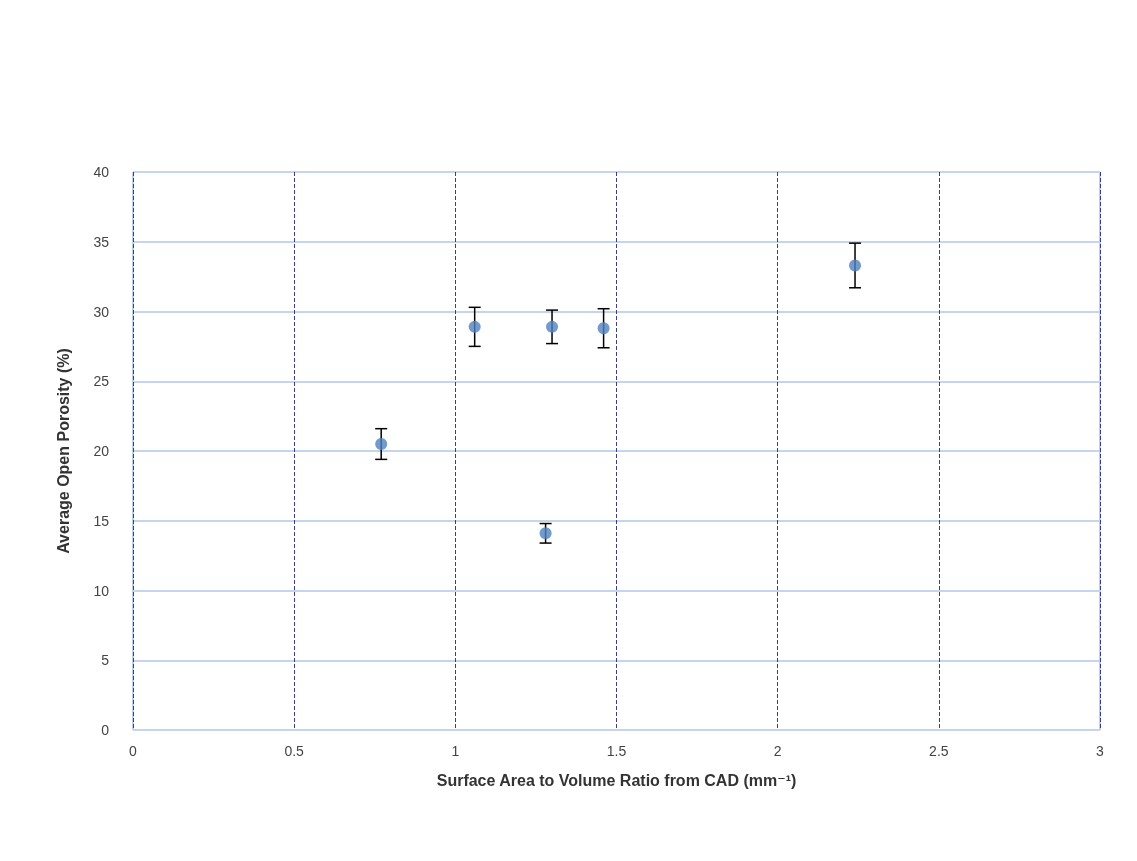 This screenshot has width=1137, height=861. What do you see at coordinates (294, 751) in the screenshot?
I see `x-tick-label: 0.5` at bounding box center [294, 751].